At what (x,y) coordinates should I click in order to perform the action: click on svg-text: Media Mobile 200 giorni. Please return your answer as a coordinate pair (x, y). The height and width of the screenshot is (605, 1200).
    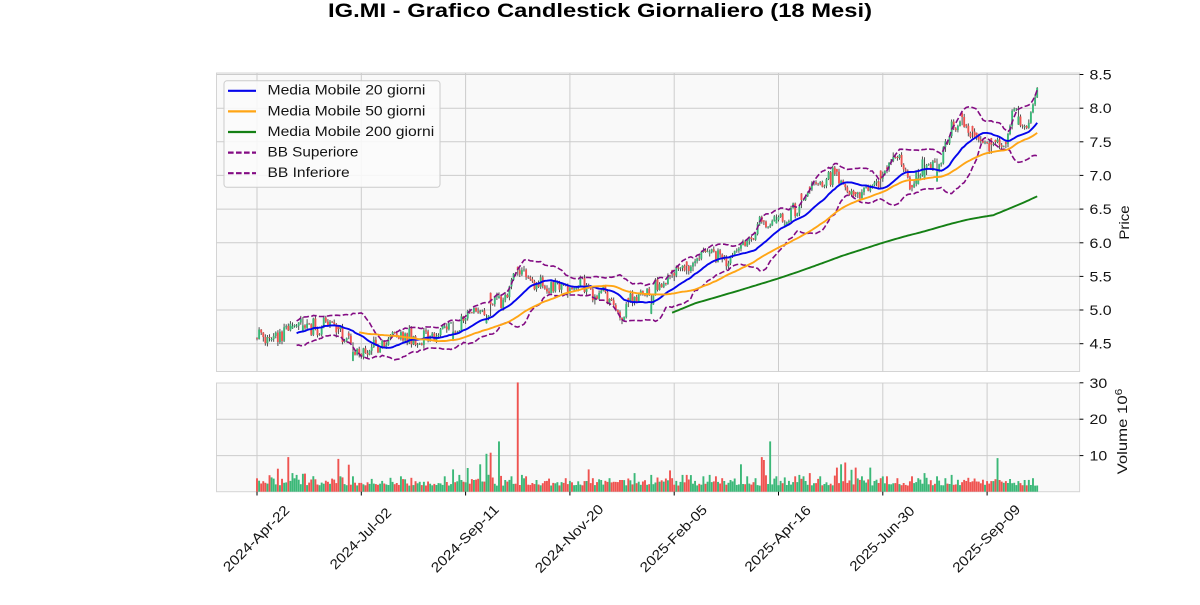
    Looking at the image, I should click on (351, 131).